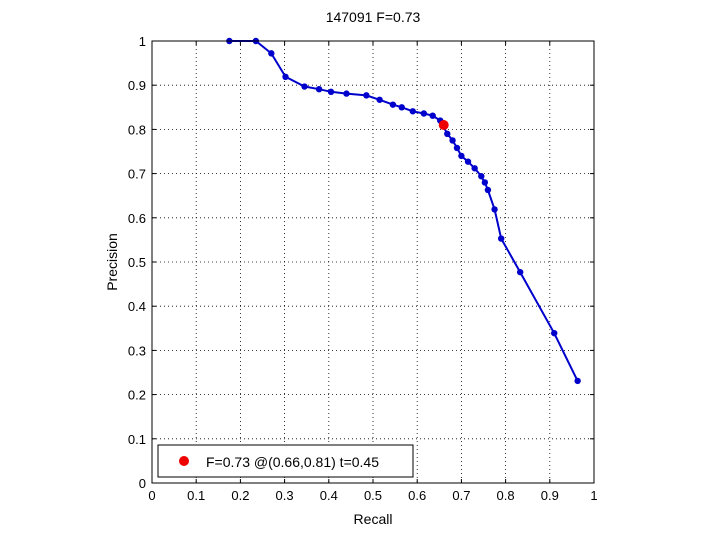  I want to click on x-tick-label: 0.4, so click(329, 495).